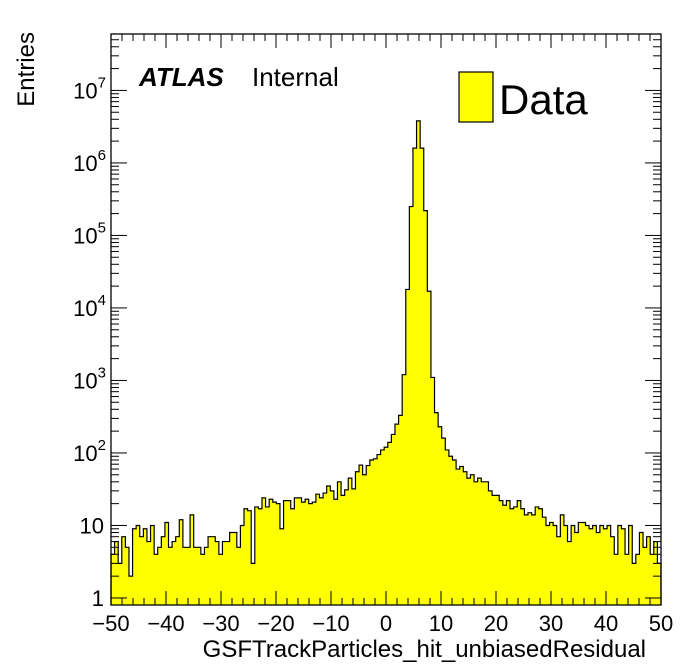  Describe the element at coordinates (543, 99) in the screenshot. I see `legend-label-data: Data` at that location.